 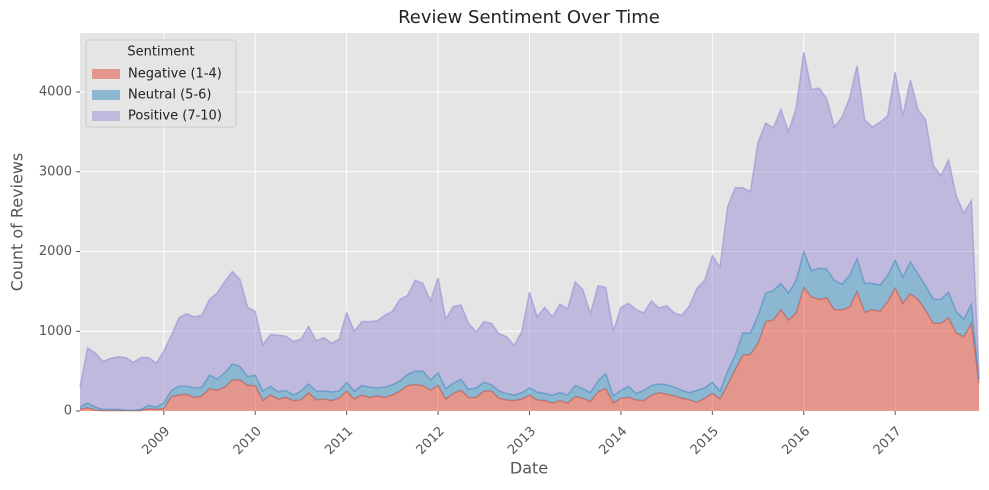 I want to click on x-tick-label: 2009, so click(x=156, y=441).